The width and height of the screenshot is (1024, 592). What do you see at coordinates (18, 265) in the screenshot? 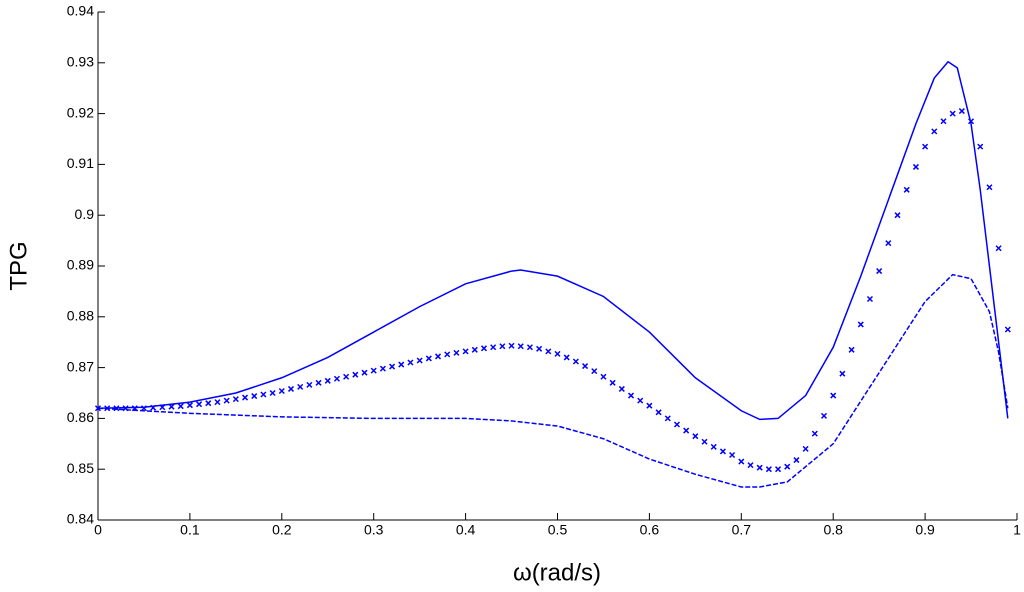
I see `y-axis-label: TPG` at bounding box center [18, 265].